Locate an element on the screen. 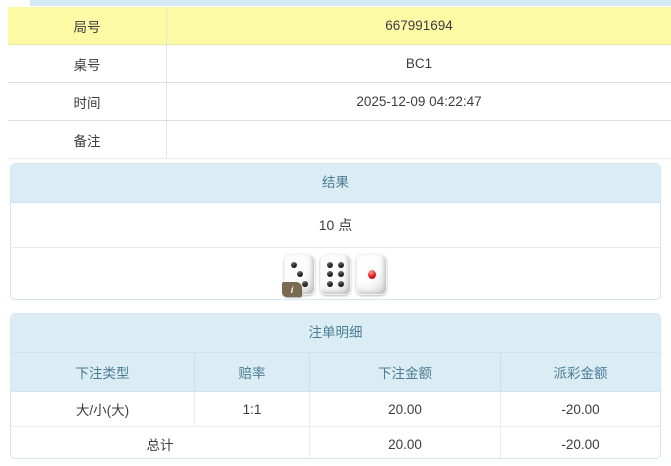 Image resolution: width=671 pixels, height=466 pixels. die-1-pips is located at coordinates (299, 274).